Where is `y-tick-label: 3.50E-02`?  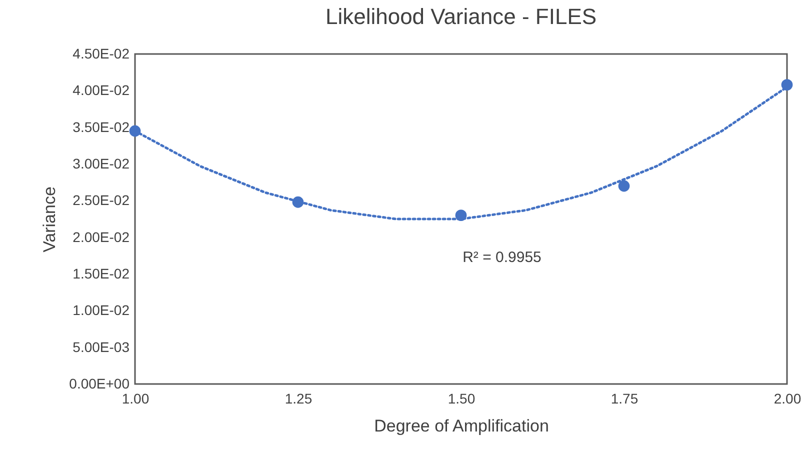 y-tick-label: 3.50E-02 is located at coordinates (101, 126).